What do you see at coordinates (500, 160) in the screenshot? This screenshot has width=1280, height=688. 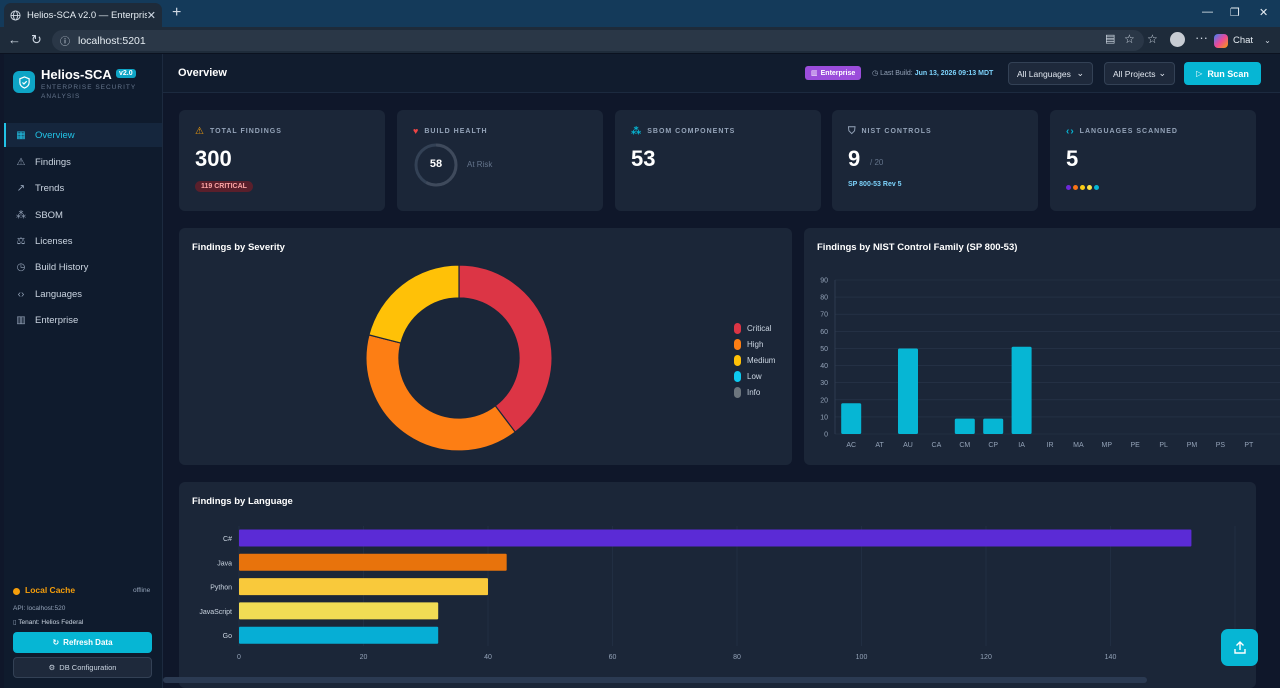 I see `kpi-build-health: ♥ BUILD HEALTH 58 At Risk` at bounding box center [500, 160].